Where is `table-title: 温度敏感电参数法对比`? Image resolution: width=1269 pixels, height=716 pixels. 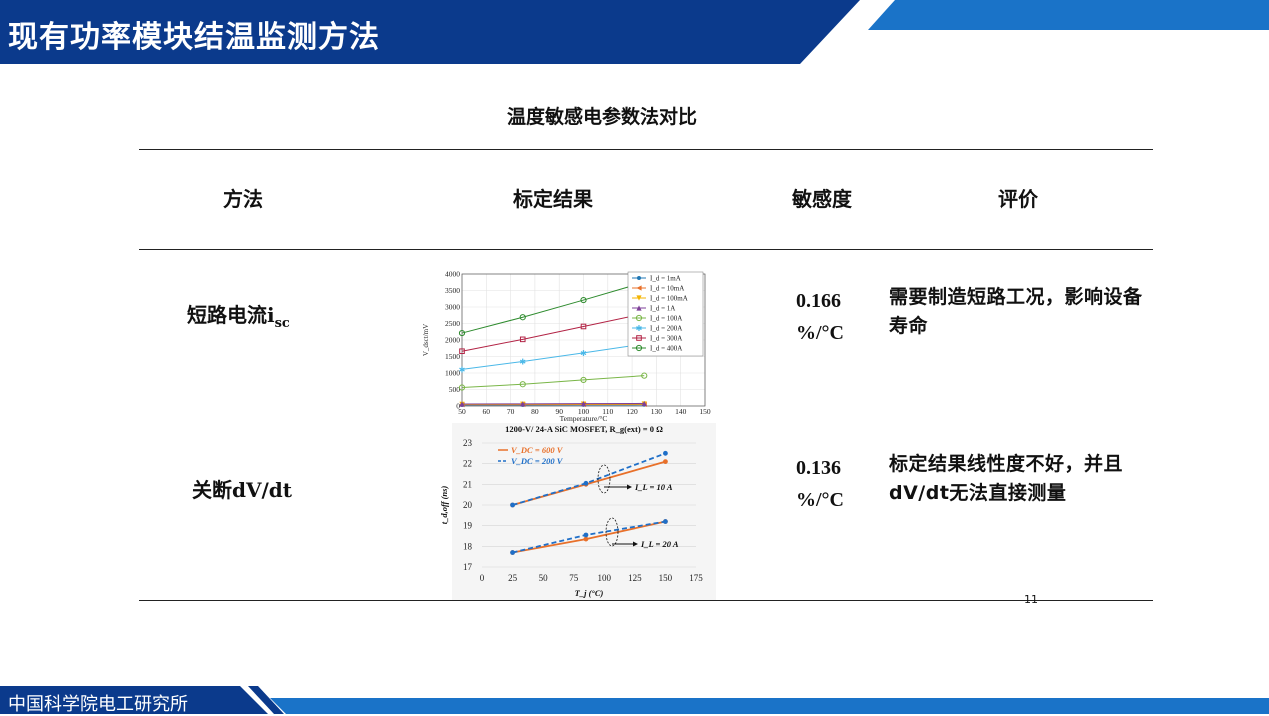
table-title: 温度敏感电参数法对比 is located at coordinates (602, 115).